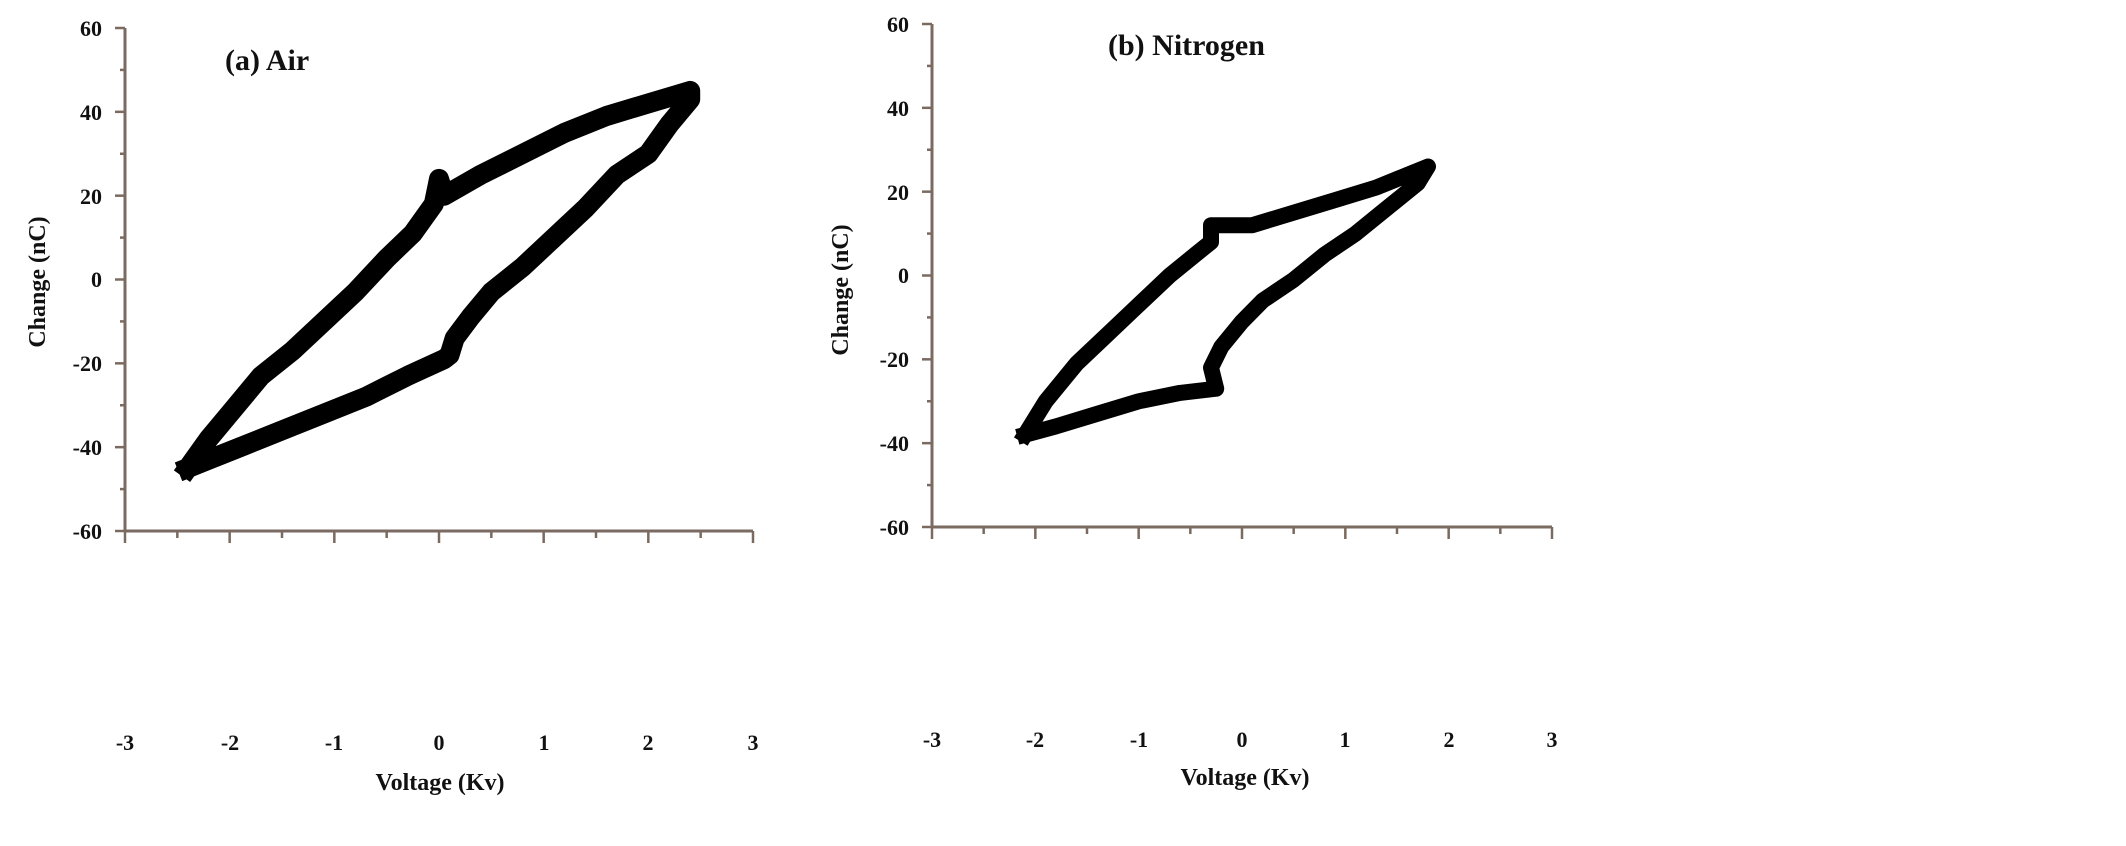  I want to click on x-tick-labels-air: -3 -2 -1 0 1 2 3, so click(437, 742).